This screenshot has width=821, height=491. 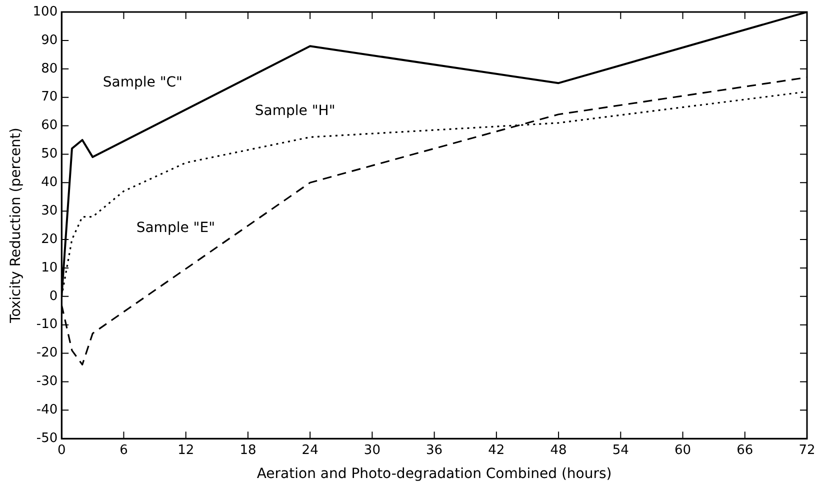 I want to click on x-tick-label: 60, so click(x=683, y=450).